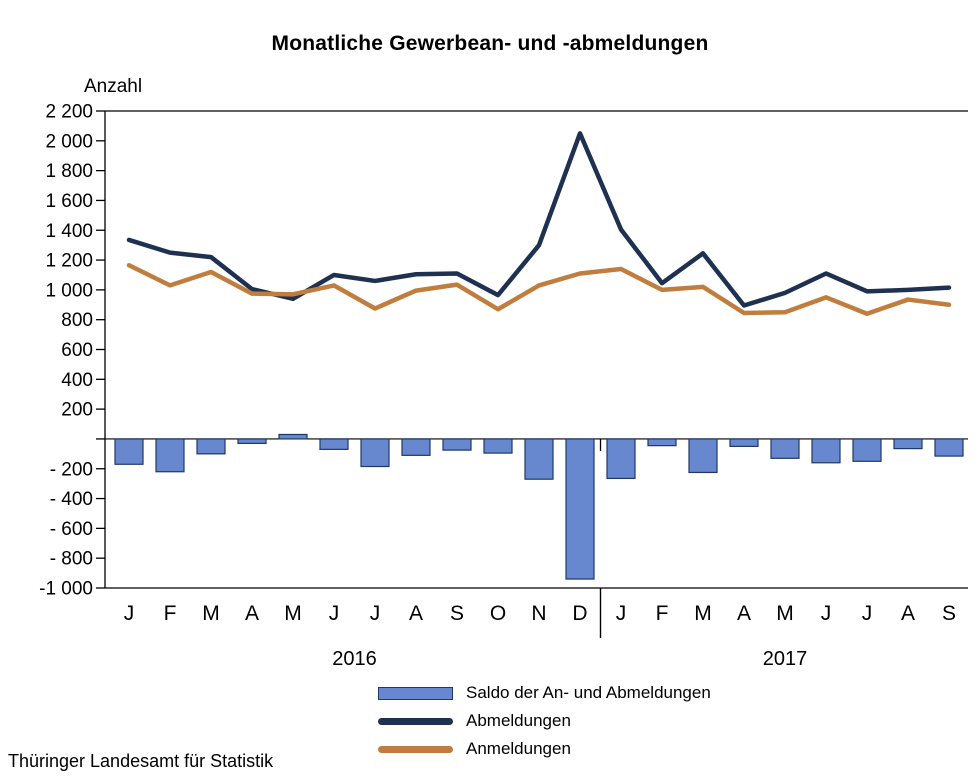 Image resolution: width=980 pixels, height=782 pixels. What do you see at coordinates (538, 613) in the screenshot?
I see `month-label: N` at bounding box center [538, 613].